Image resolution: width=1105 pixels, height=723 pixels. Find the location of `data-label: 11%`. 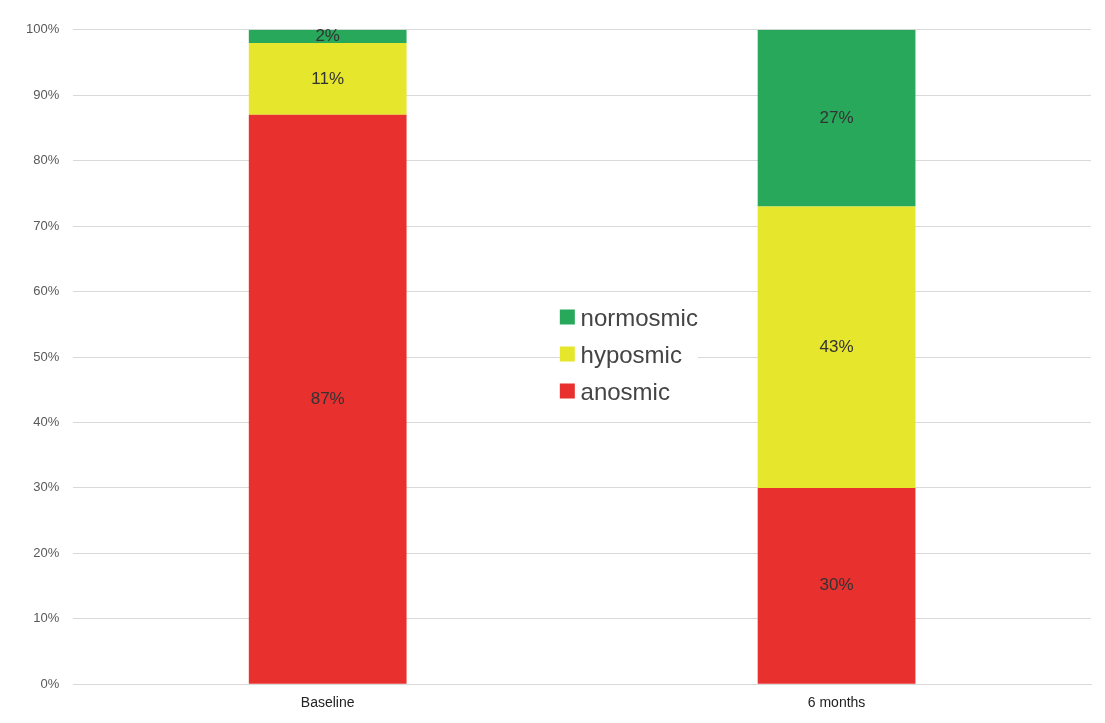

data-label: 11% is located at coordinates (328, 78).